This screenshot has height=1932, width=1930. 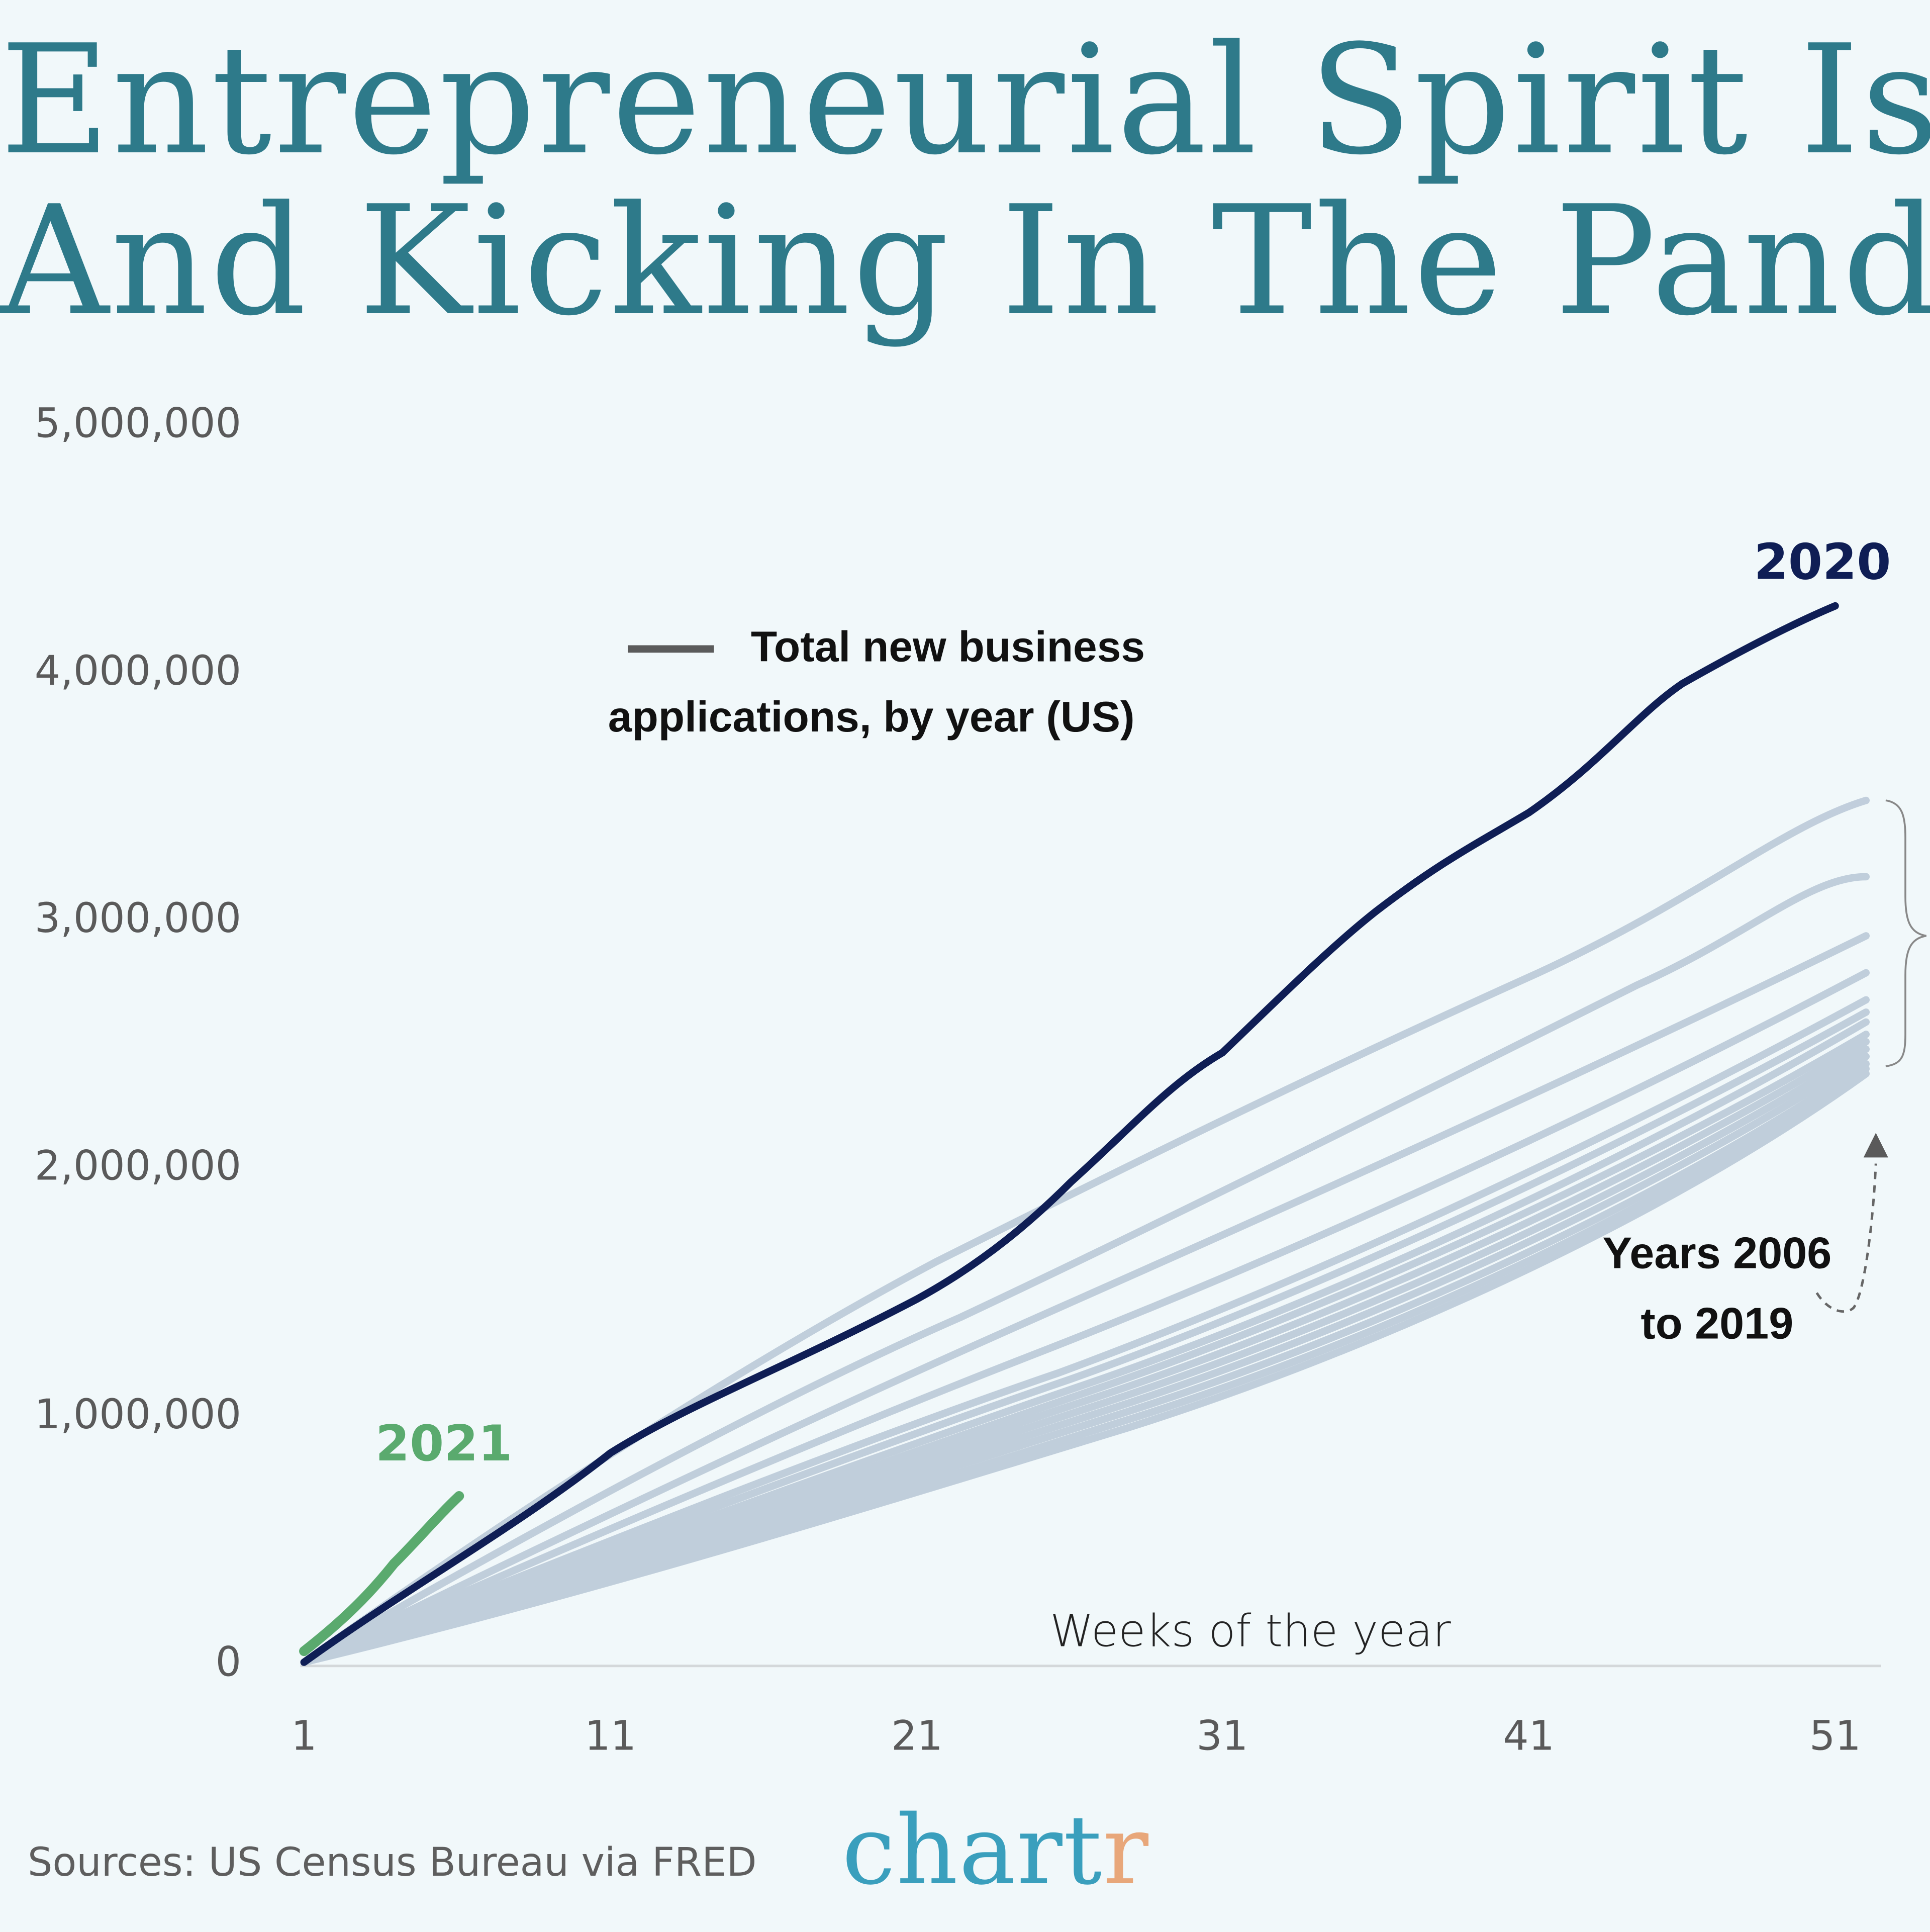 I want to click on x-tick-11: 11, so click(x=610, y=1736).